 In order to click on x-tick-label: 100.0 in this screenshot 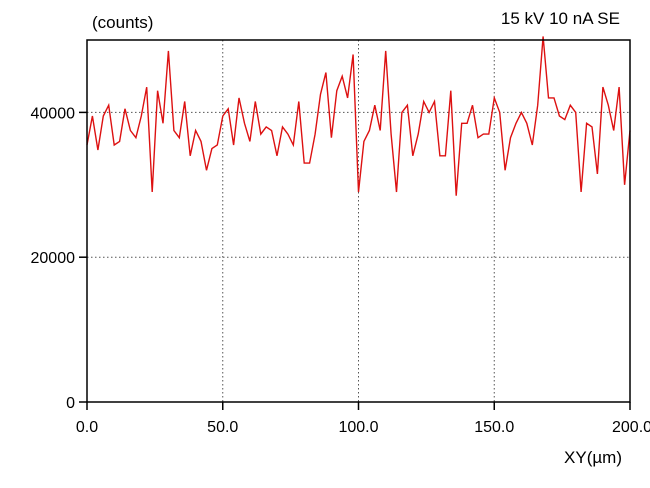, I will do `click(358, 427)`.